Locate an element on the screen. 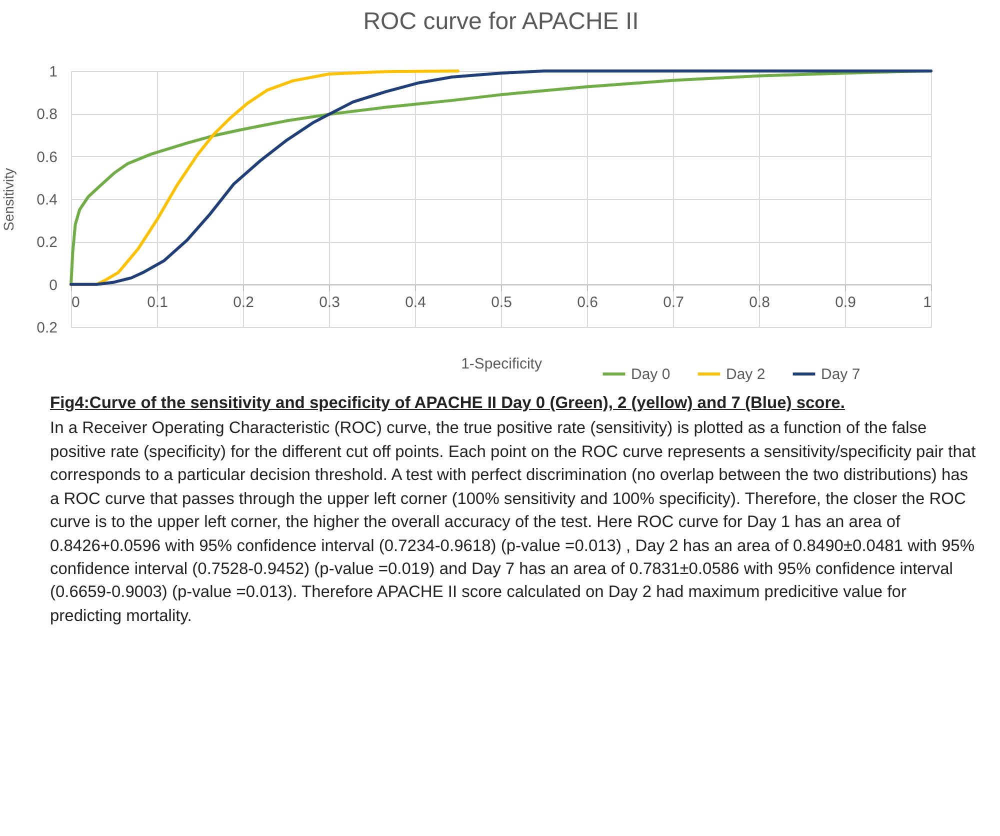 The height and width of the screenshot is (836, 1000). x-tick-label: 0.7 is located at coordinates (673, 302).